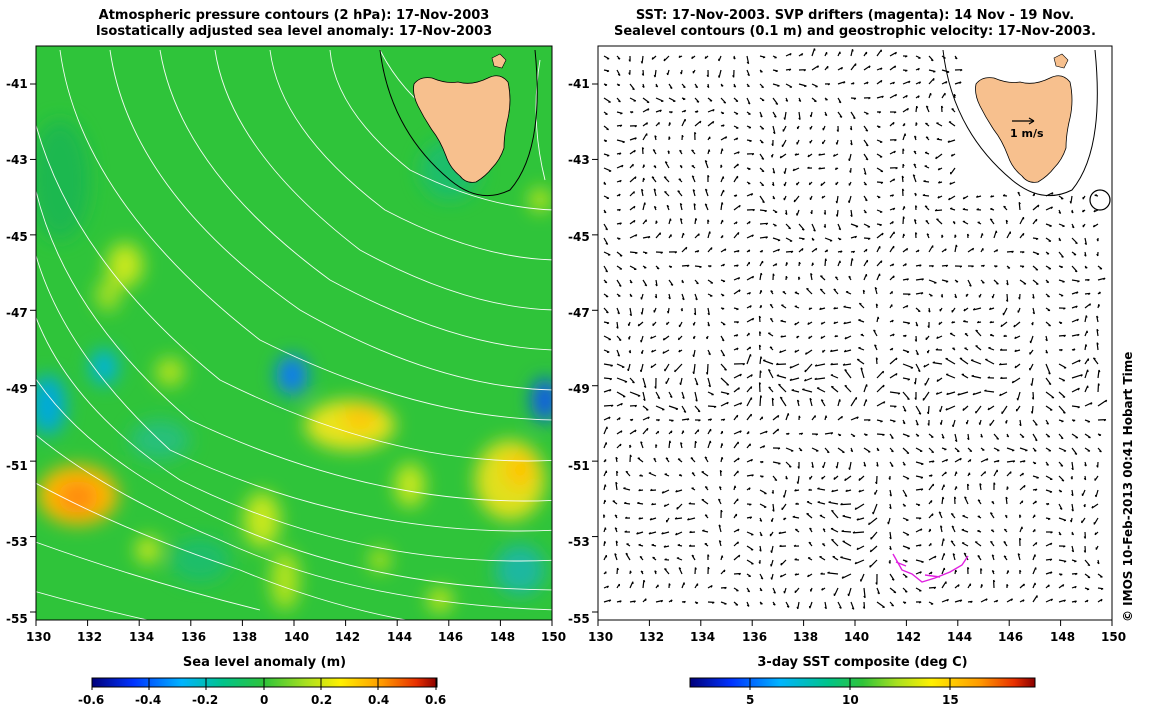  I want to click on right-x-tick-140: 140, so click(857, 637).